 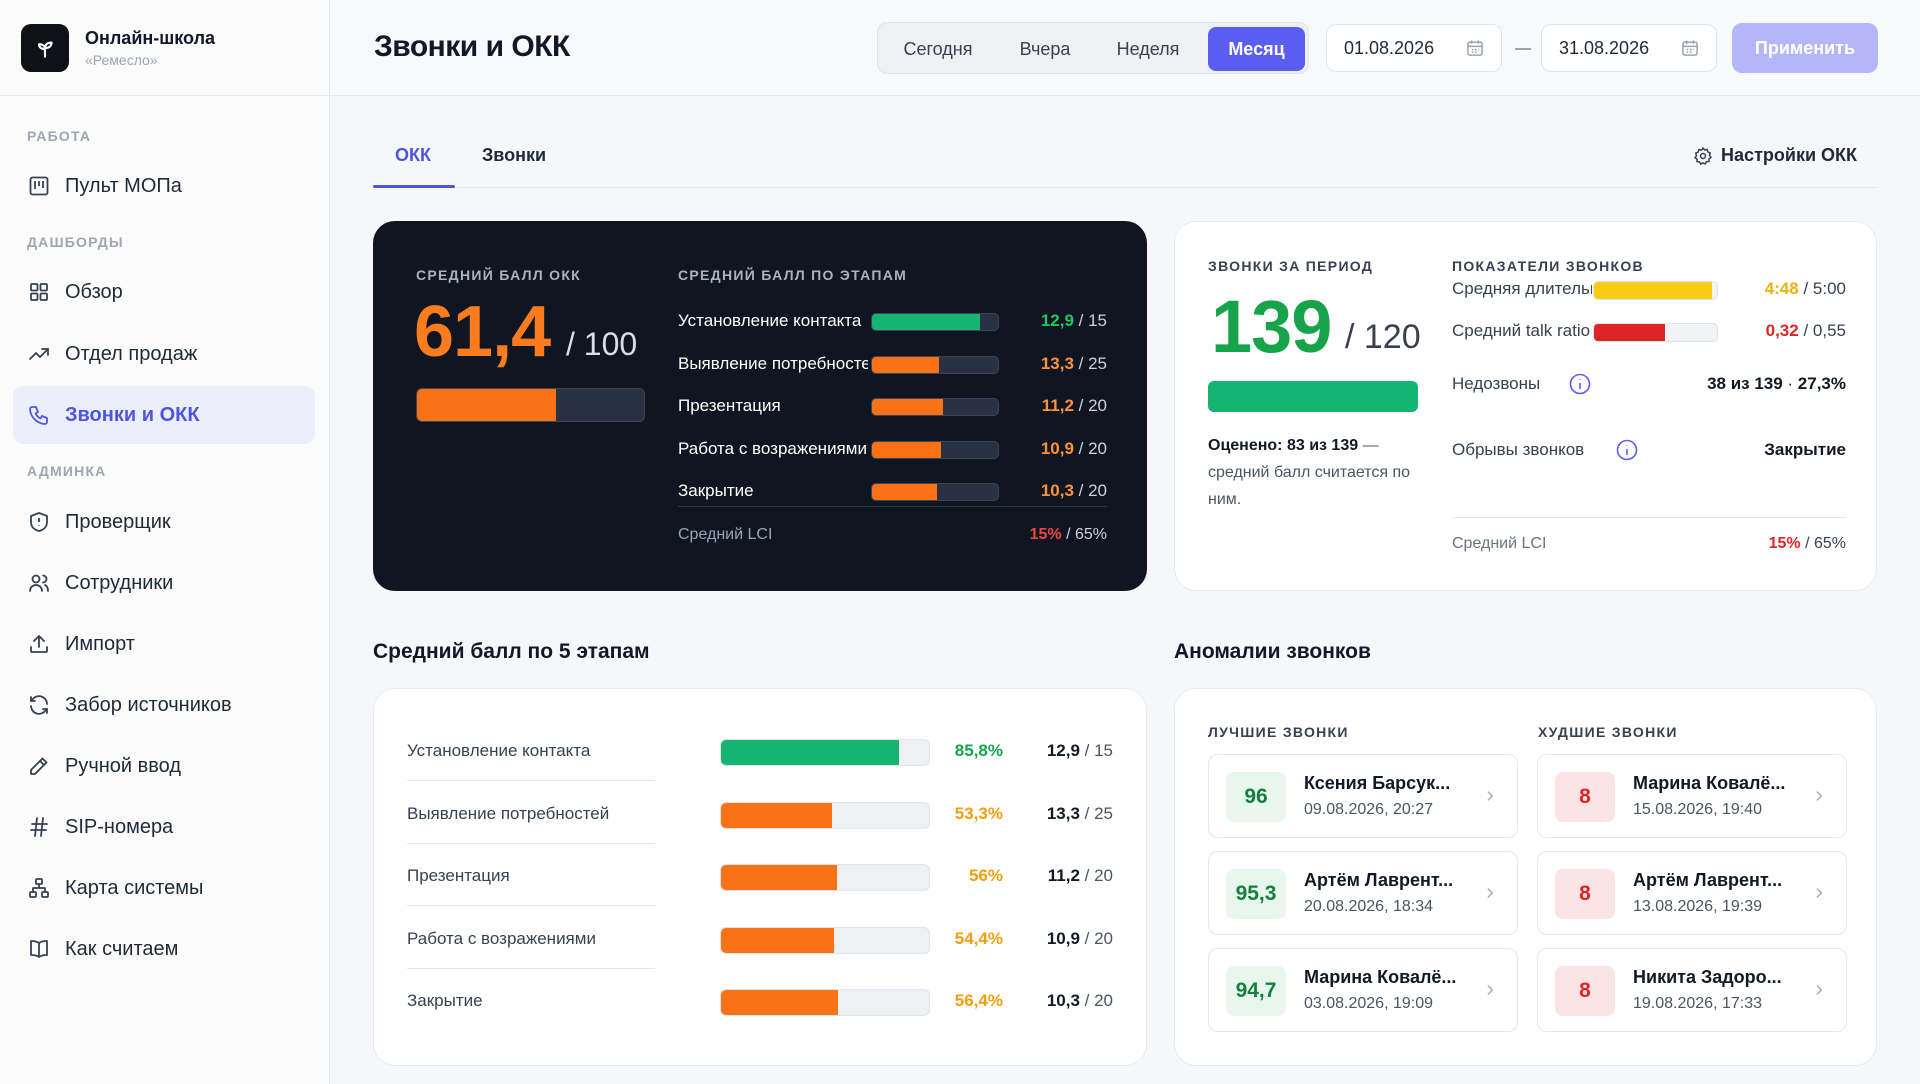 What do you see at coordinates (164, 583) in the screenshot?
I see `nav-item-employees: Сотрудники` at bounding box center [164, 583].